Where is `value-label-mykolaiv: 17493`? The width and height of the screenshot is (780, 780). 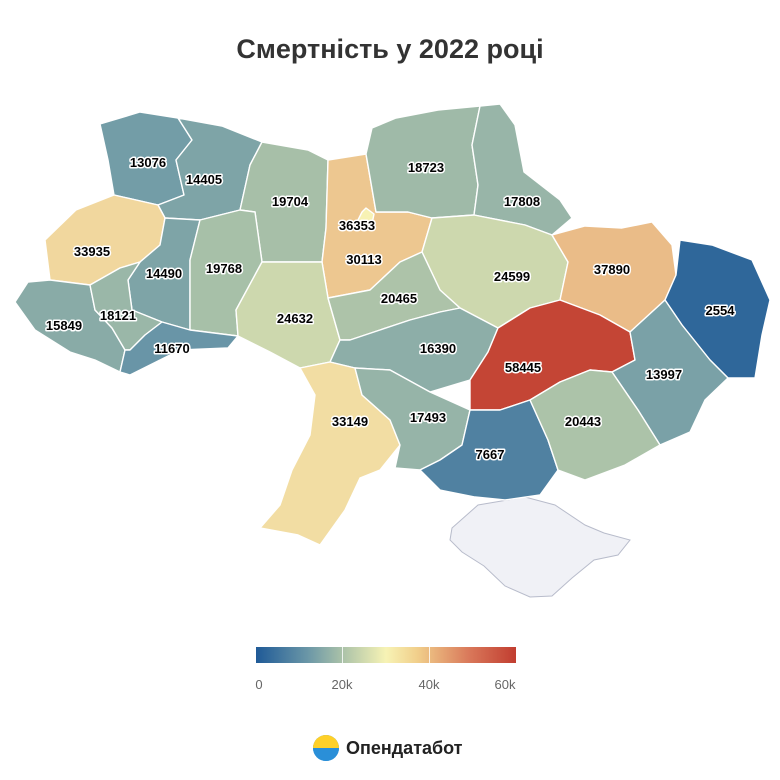
value-label-mykolaiv: 17493 is located at coordinates (428, 417).